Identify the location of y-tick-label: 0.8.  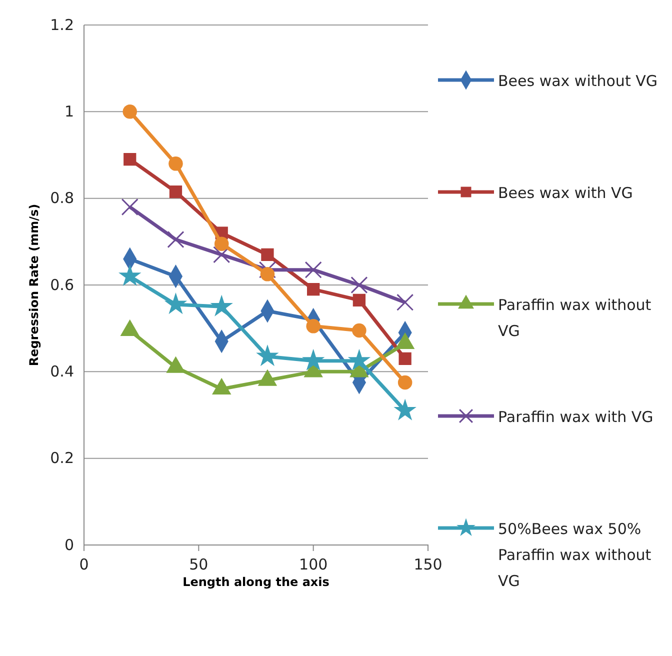
(62, 198).